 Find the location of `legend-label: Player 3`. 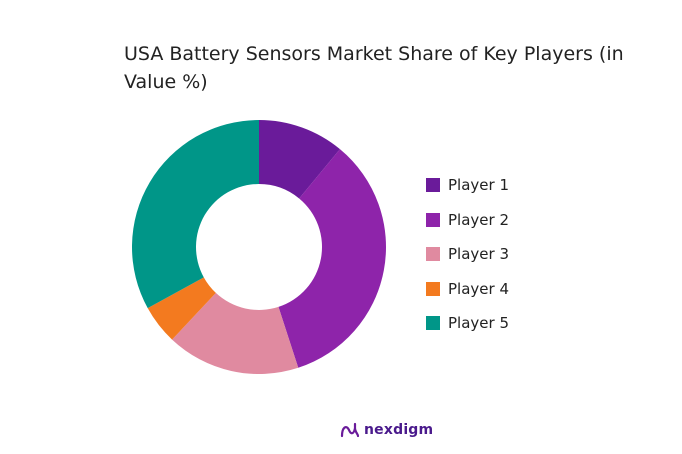

legend-label: Player 3 is located at coordinates (478, 254).